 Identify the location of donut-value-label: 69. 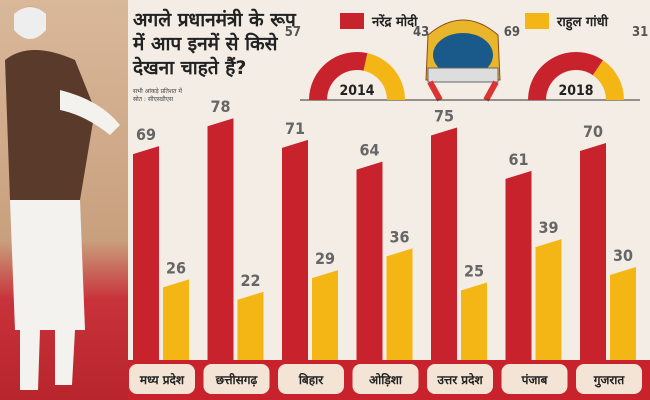
(512, 32).